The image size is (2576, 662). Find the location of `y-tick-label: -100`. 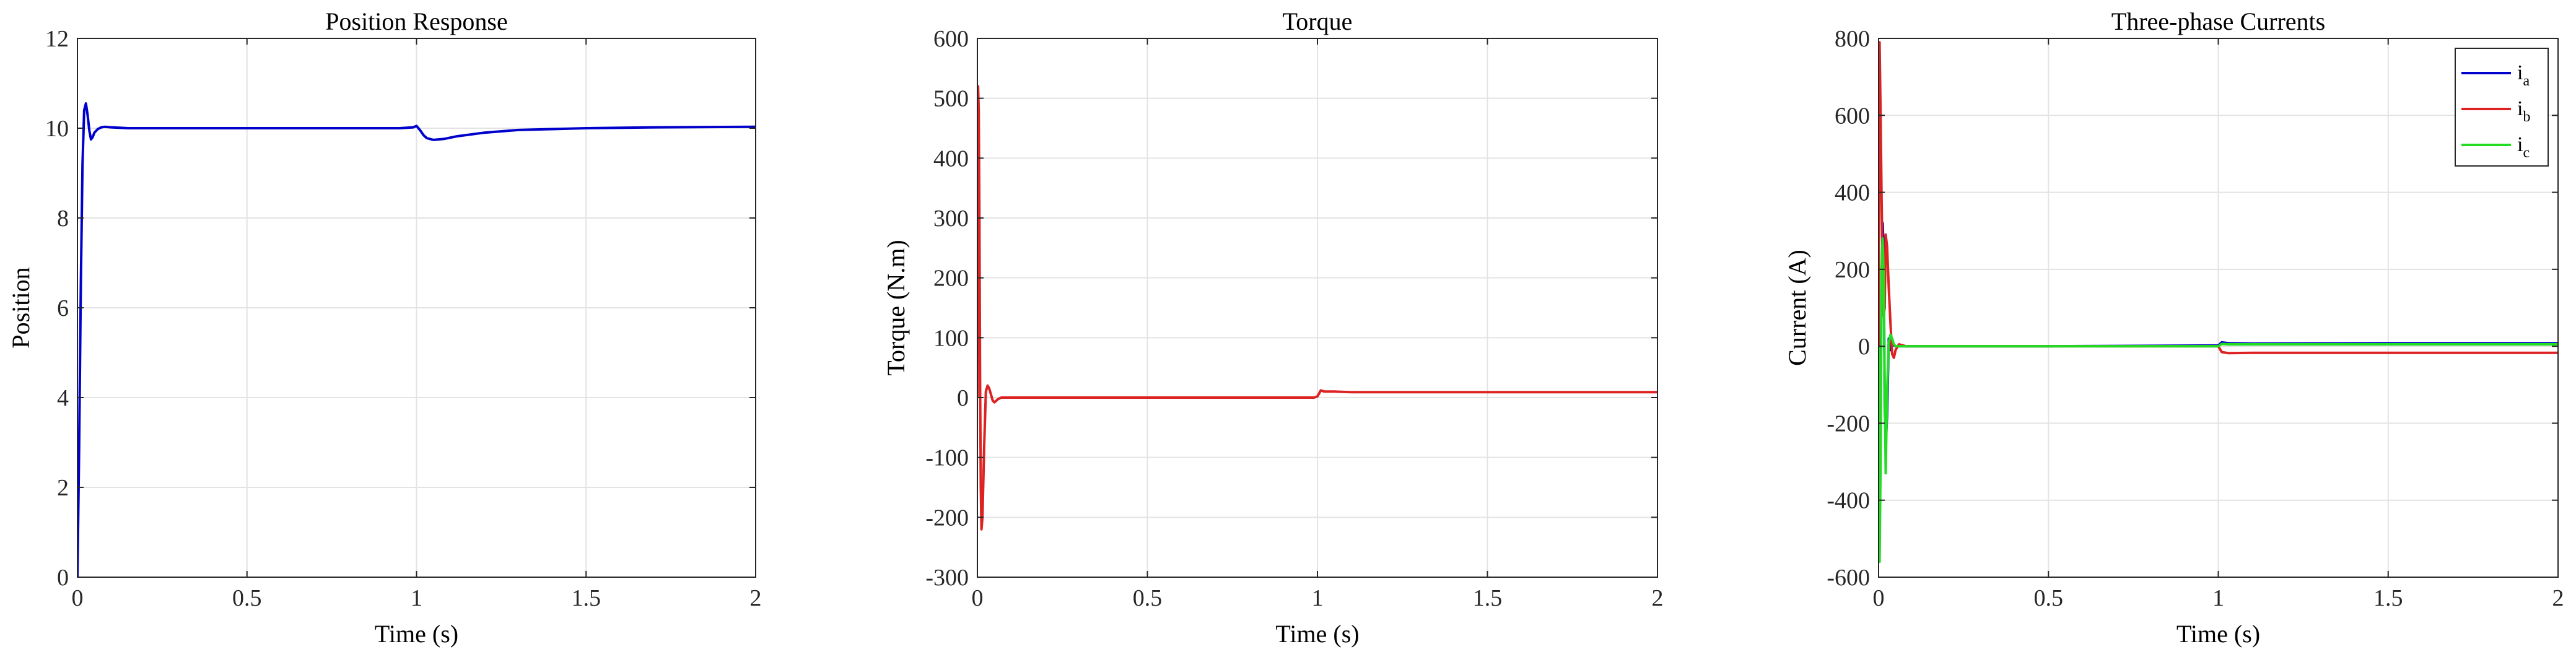

y-tick-label: -100 is located at coordinates (947, 458).